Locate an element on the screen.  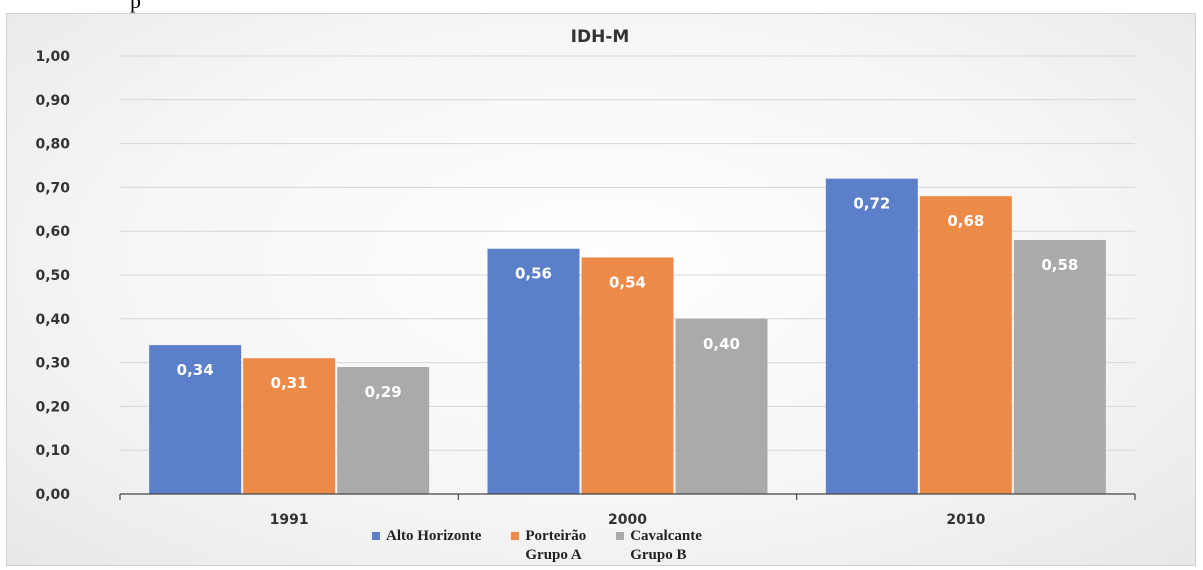
data-label: 0,29 is located at coordinates (383, 392).